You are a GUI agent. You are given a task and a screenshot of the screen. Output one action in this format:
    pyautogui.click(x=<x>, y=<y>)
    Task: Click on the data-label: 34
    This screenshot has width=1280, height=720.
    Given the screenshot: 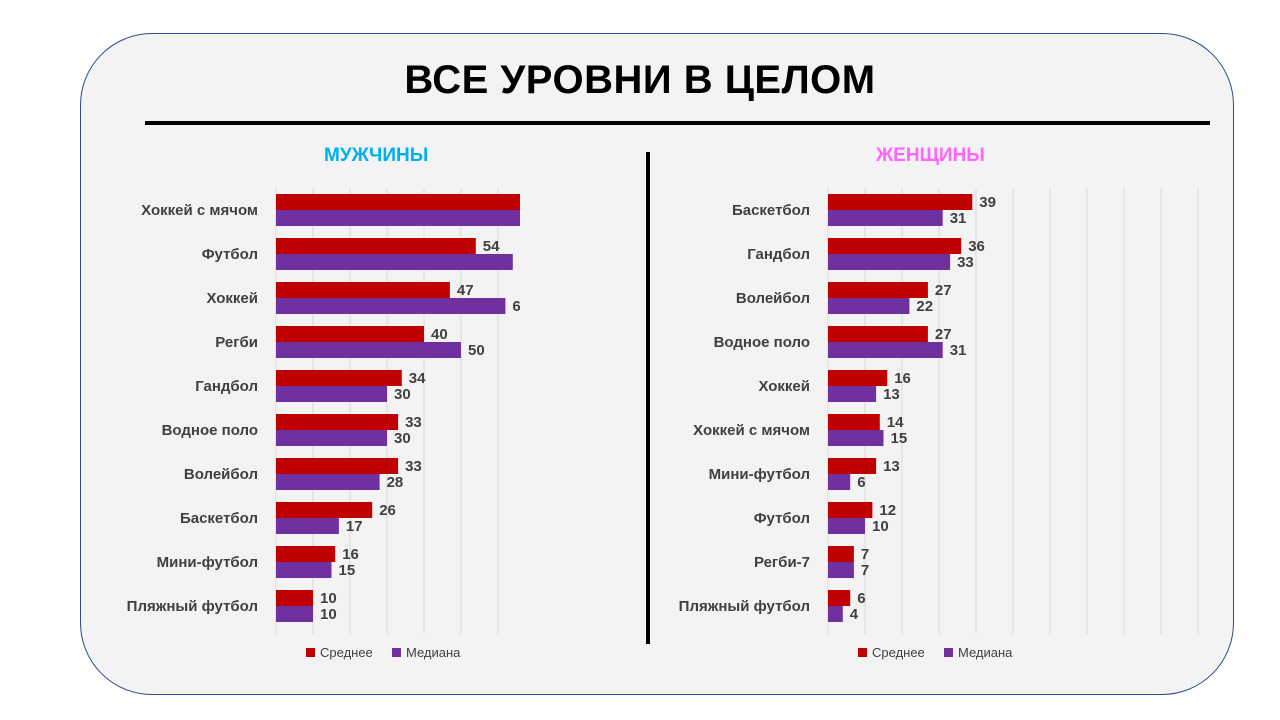 What is the action you would take?
    pyautogui.click(x=417, y=378)
    